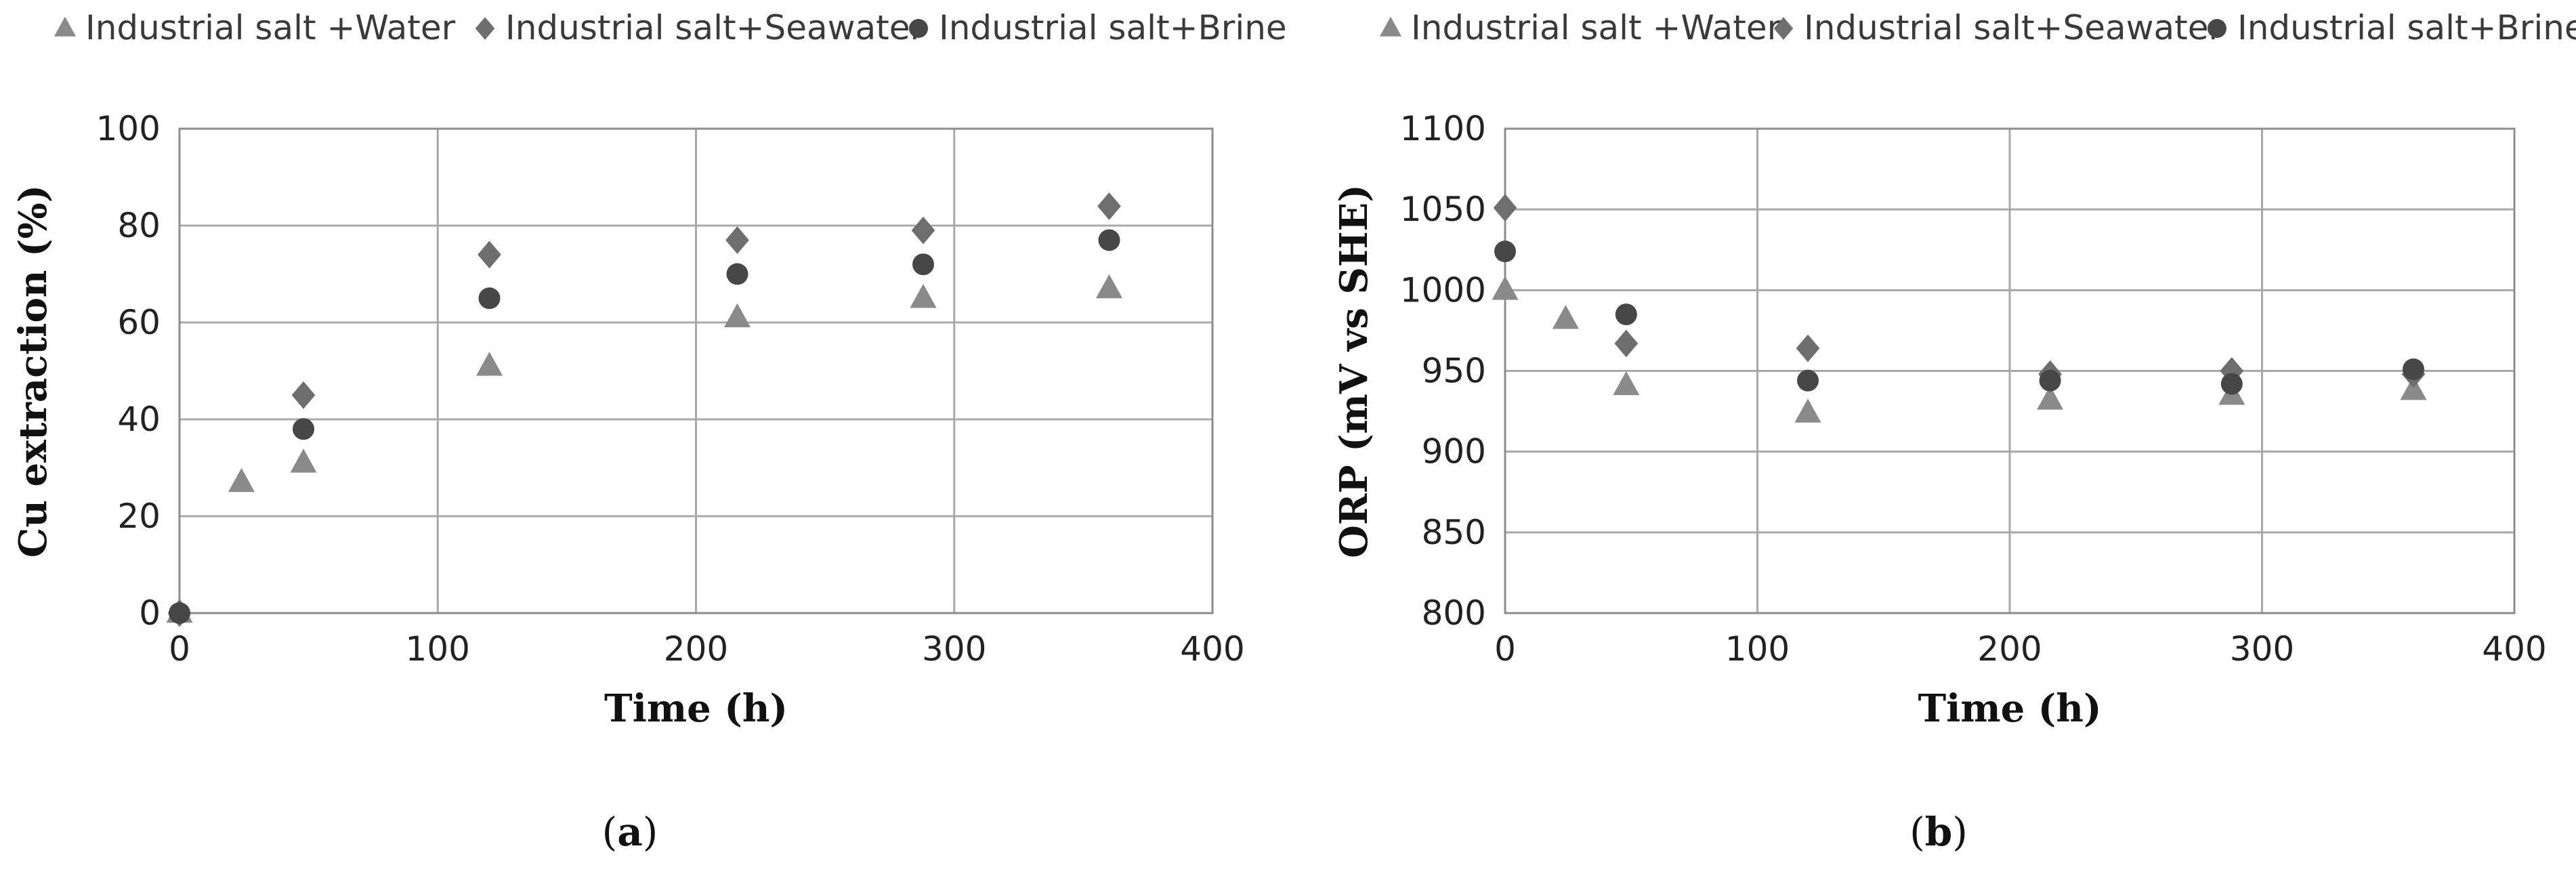  What do you see at coordinates (139, 322) in the screenshot?
I see `y-tick-label: 60` at bounding box center [139, 322].